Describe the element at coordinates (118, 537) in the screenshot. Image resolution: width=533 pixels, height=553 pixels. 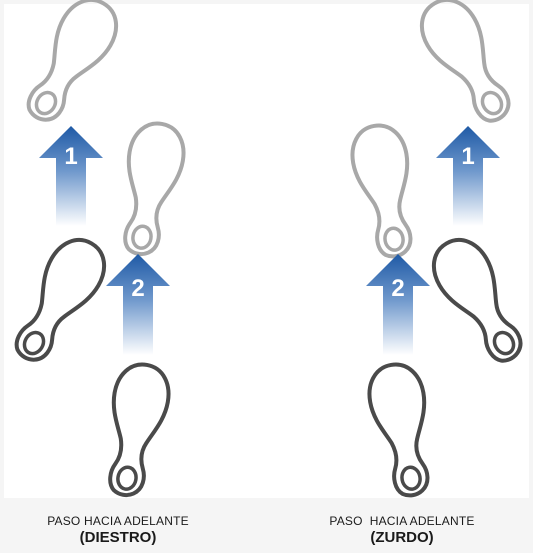
I see `caption-subtitle: (DIESTRO)` at that location.